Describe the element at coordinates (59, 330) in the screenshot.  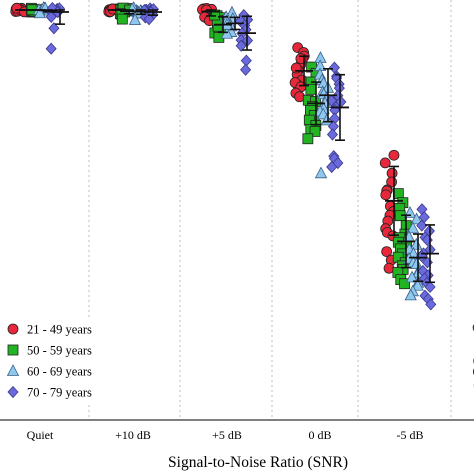
I see `legend-label-0: 21 - 49 years` at that location.